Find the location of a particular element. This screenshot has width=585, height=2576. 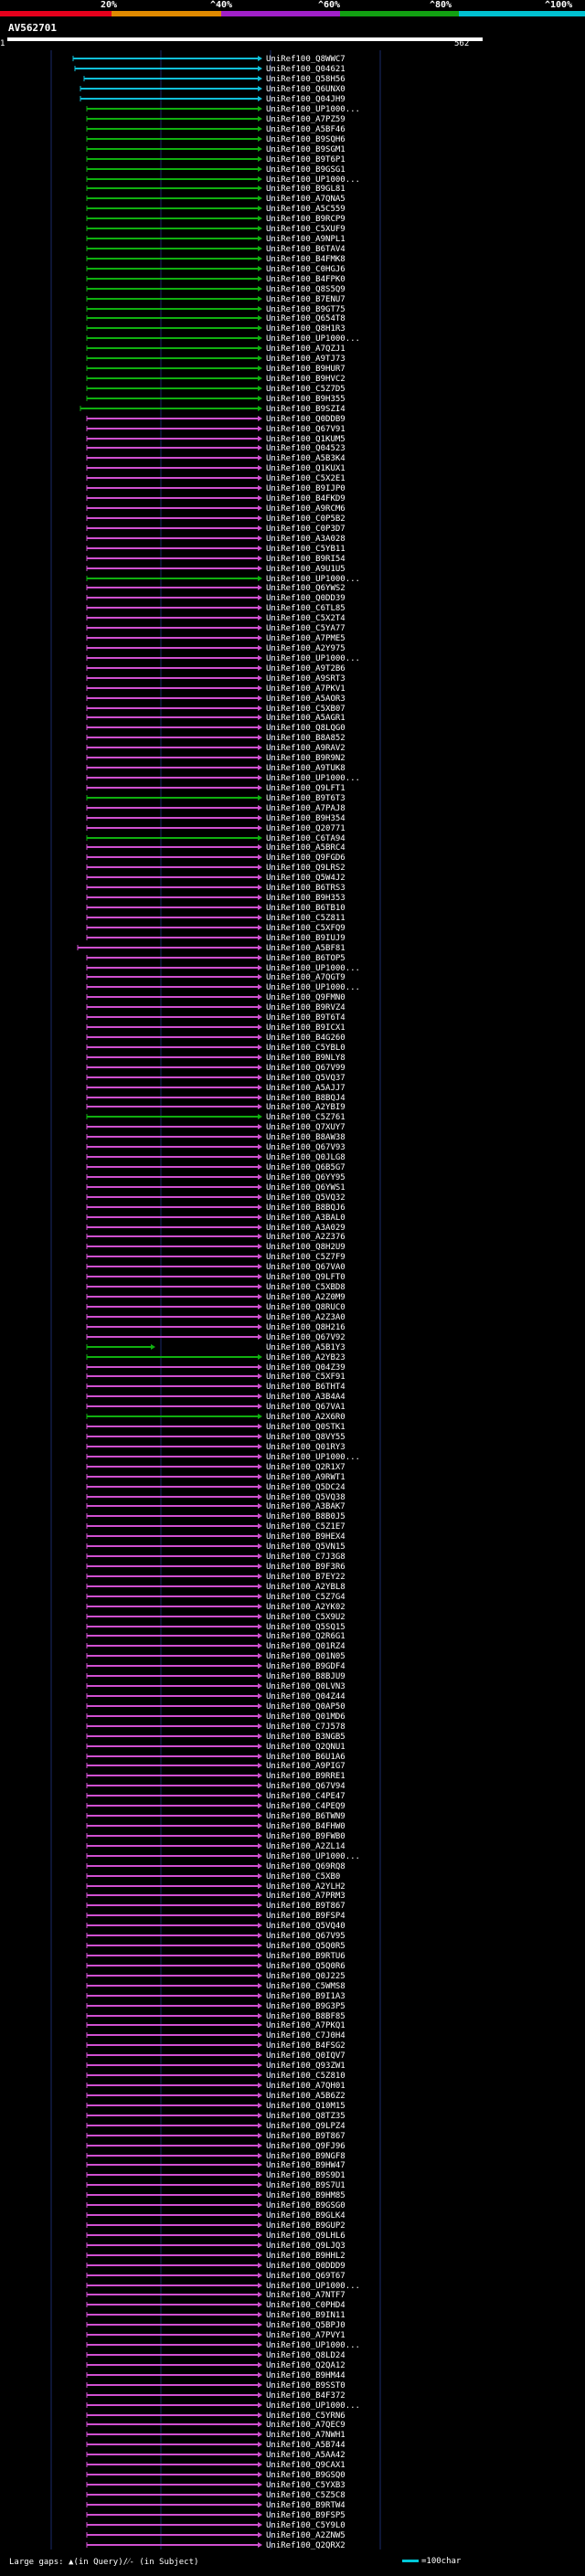

hit-label: UniRef100_A7NWH1 is located at coordinates (306, 2435).